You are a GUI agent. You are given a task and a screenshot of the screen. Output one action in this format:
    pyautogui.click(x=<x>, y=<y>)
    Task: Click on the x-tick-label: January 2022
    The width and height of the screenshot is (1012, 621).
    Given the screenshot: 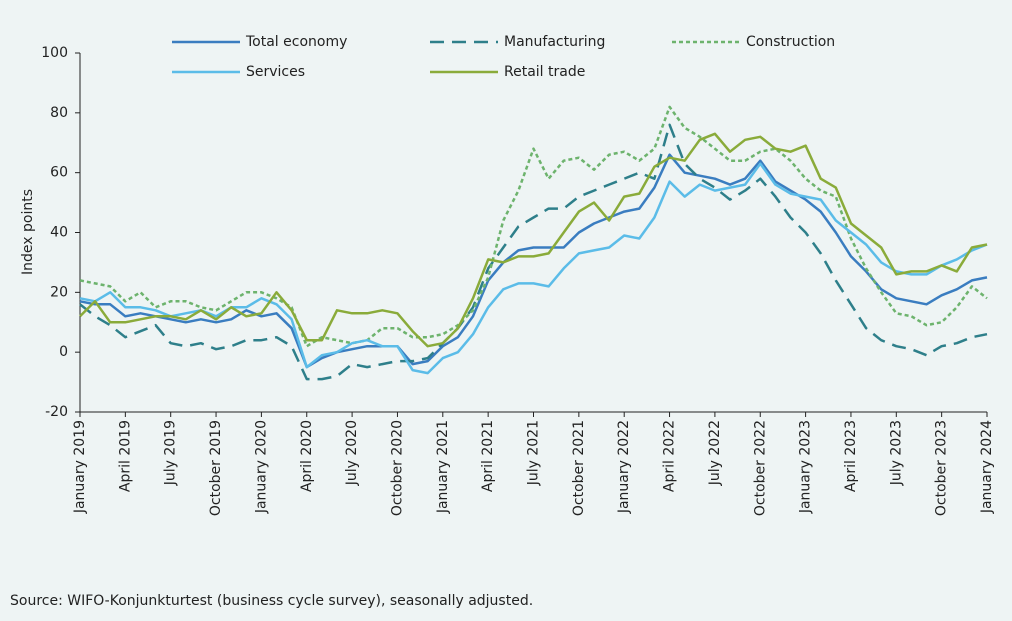 What is the action you would take?
    pyautogui.click(x=624, y=467)
    